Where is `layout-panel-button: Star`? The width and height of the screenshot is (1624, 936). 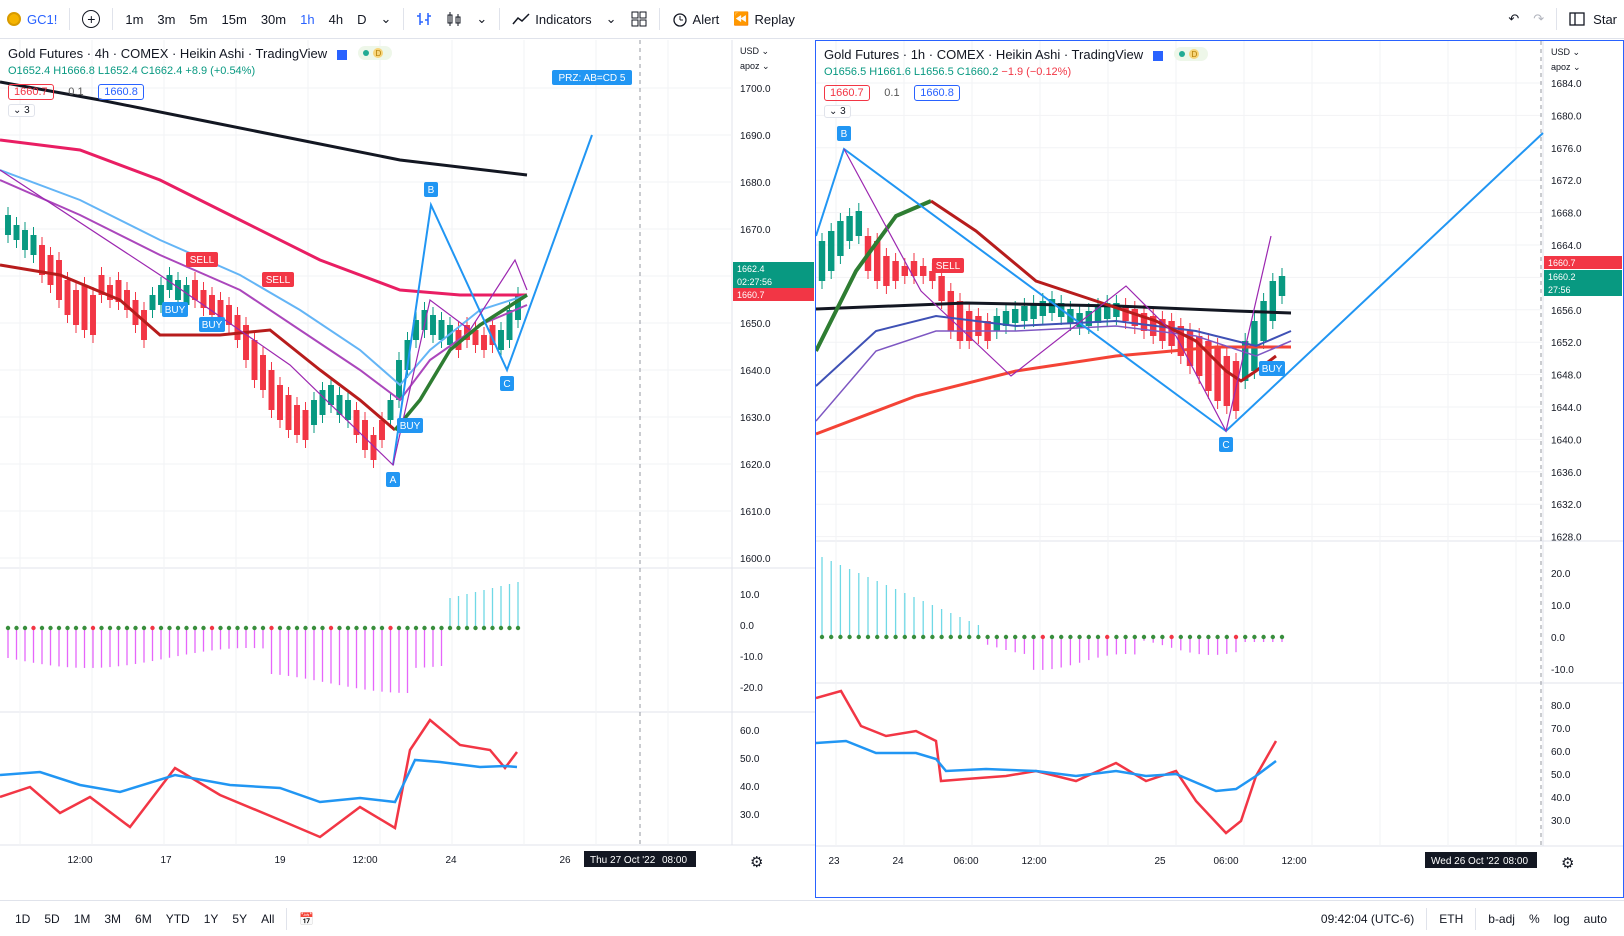
layout-panel-button: Star is located at coordinates (1593, 19).